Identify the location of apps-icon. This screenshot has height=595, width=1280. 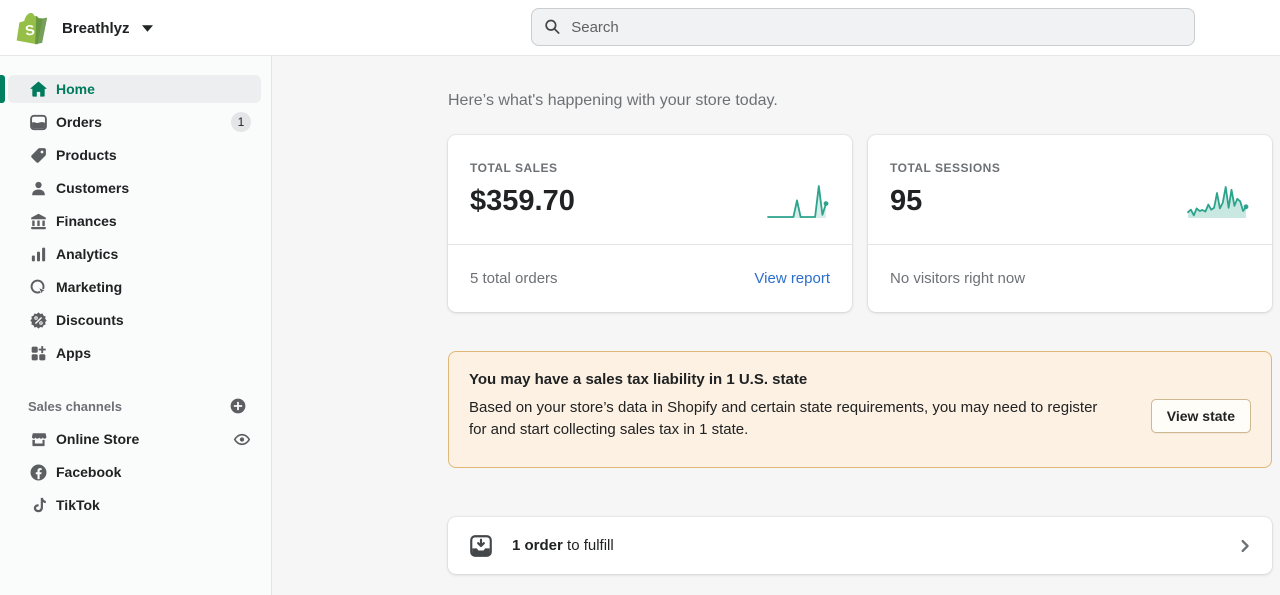
(38, 353).